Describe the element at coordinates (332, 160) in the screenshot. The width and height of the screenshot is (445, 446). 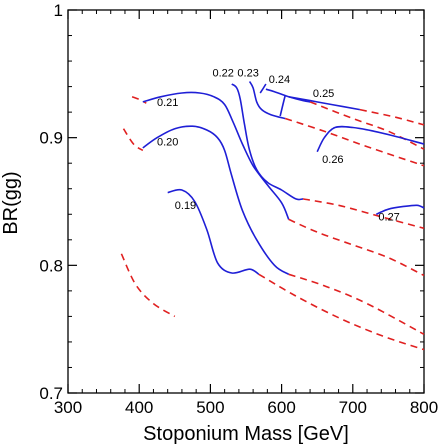
I see `contour-label-0-26: 0.26` at that location.